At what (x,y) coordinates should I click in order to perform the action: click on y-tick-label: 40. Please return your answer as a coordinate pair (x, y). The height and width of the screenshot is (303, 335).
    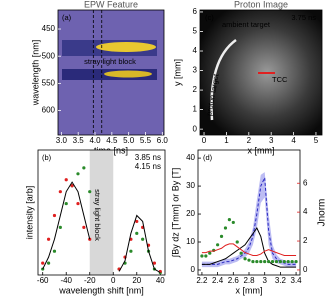
    Looking at the image, I should click on (190, 157).